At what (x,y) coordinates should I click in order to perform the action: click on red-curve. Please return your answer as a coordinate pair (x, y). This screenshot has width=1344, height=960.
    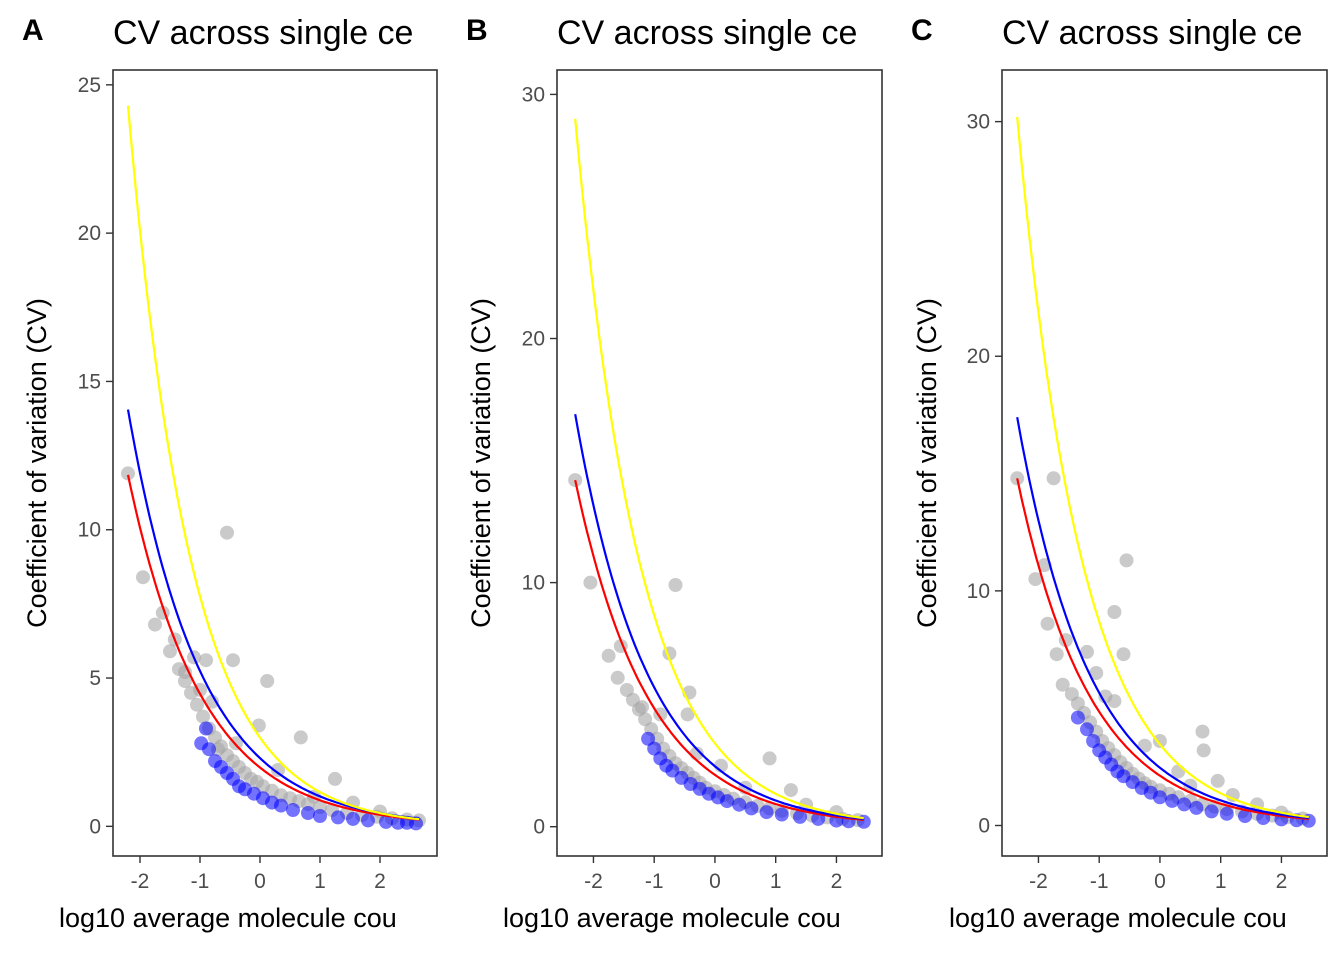
    Looking at the image, I should click on (719, 650).